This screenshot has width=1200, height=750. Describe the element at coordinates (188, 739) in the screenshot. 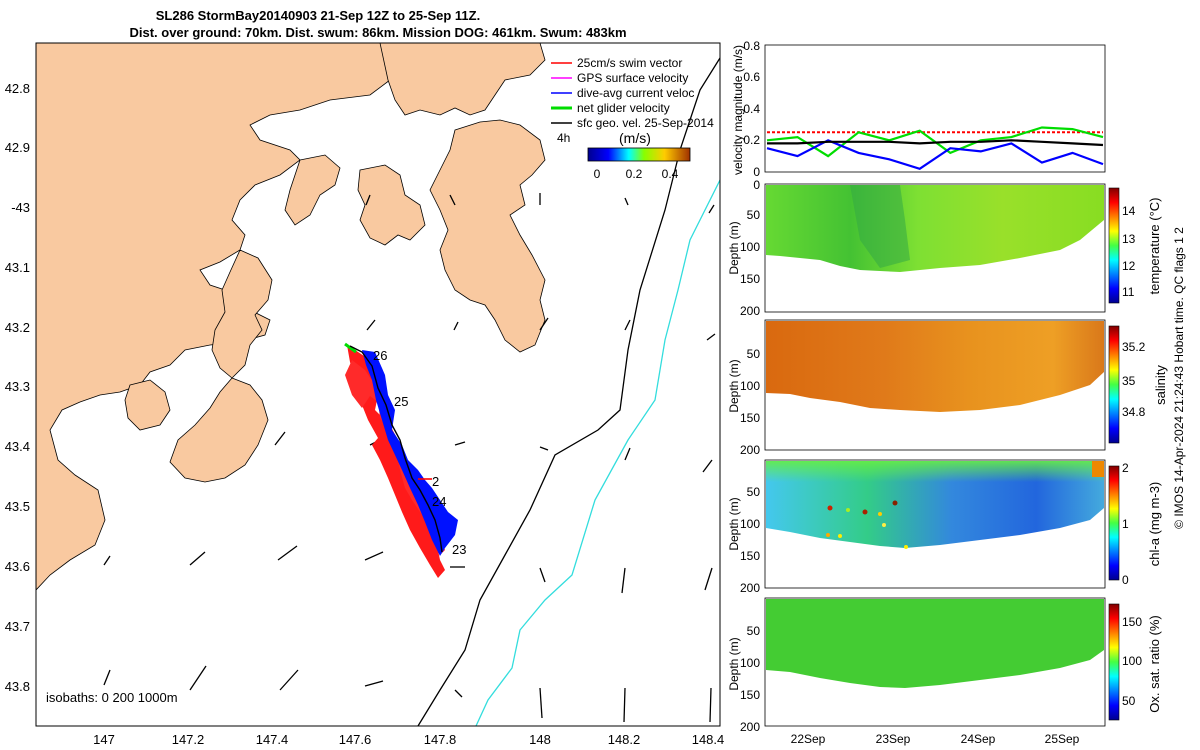

I see `xtick-1: 147.2` at that location.